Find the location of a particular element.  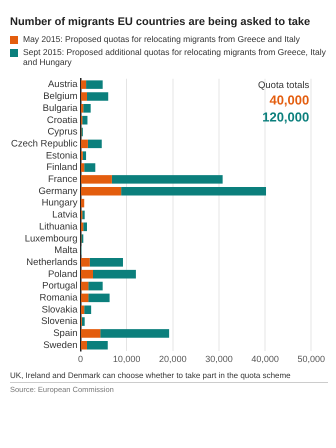

x-tick-label: 0 is located at coordinates (81, 359).